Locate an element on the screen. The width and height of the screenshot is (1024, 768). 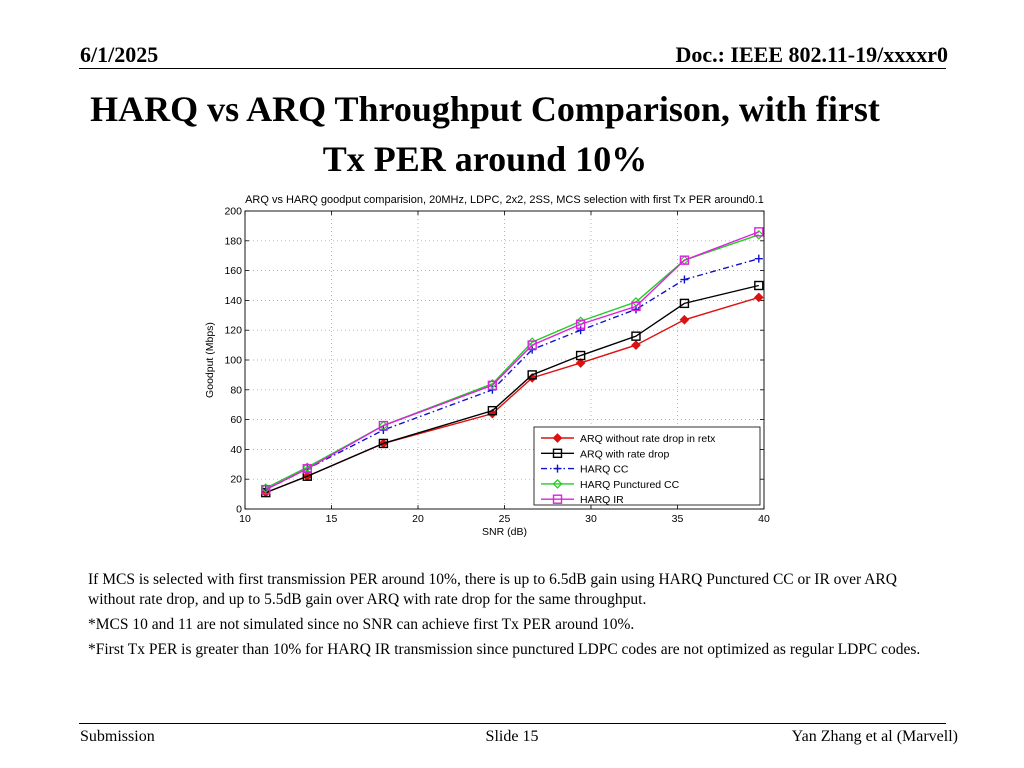
y-tick-label: 120 is located at coordinates (233, 331).